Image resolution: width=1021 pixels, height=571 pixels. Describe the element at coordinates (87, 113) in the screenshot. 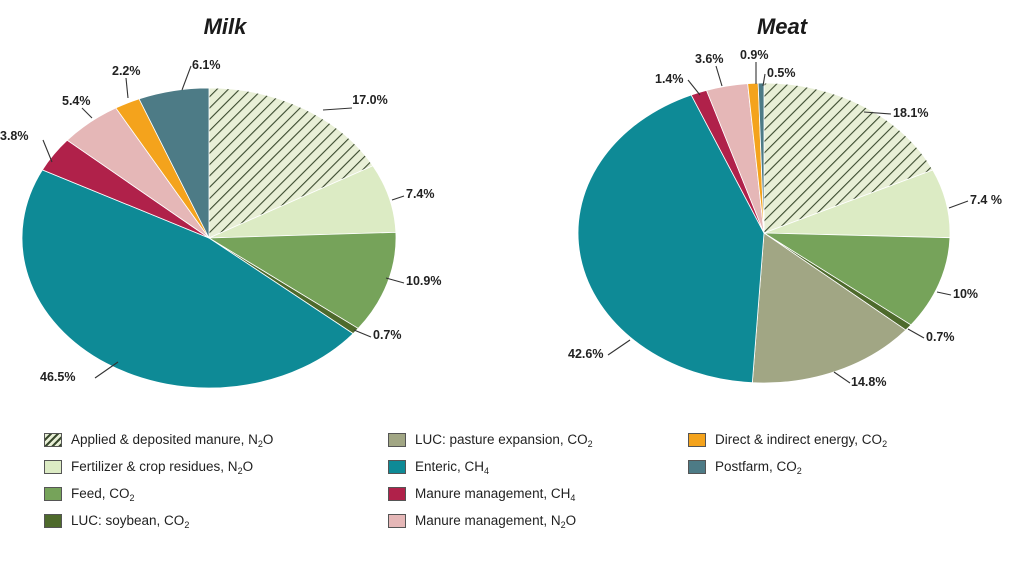

I see `milk-leader-line-manure-n2o` at that location.